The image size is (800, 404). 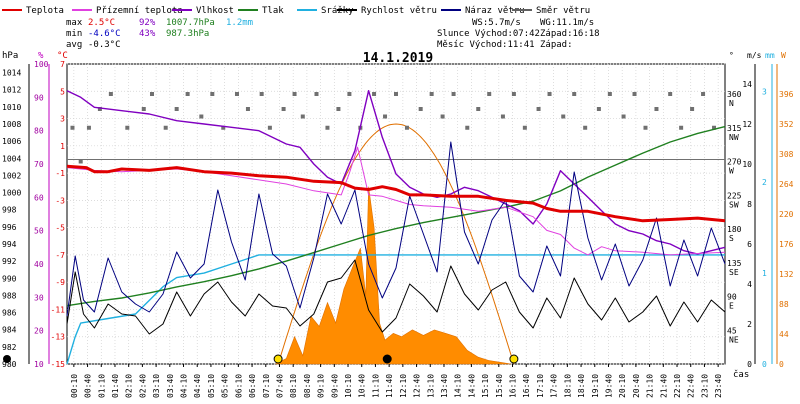 What do you see at coordinates (749, 244) in the screenshot?
I see `tick-ms: 6` at bounding box center [749, 244].